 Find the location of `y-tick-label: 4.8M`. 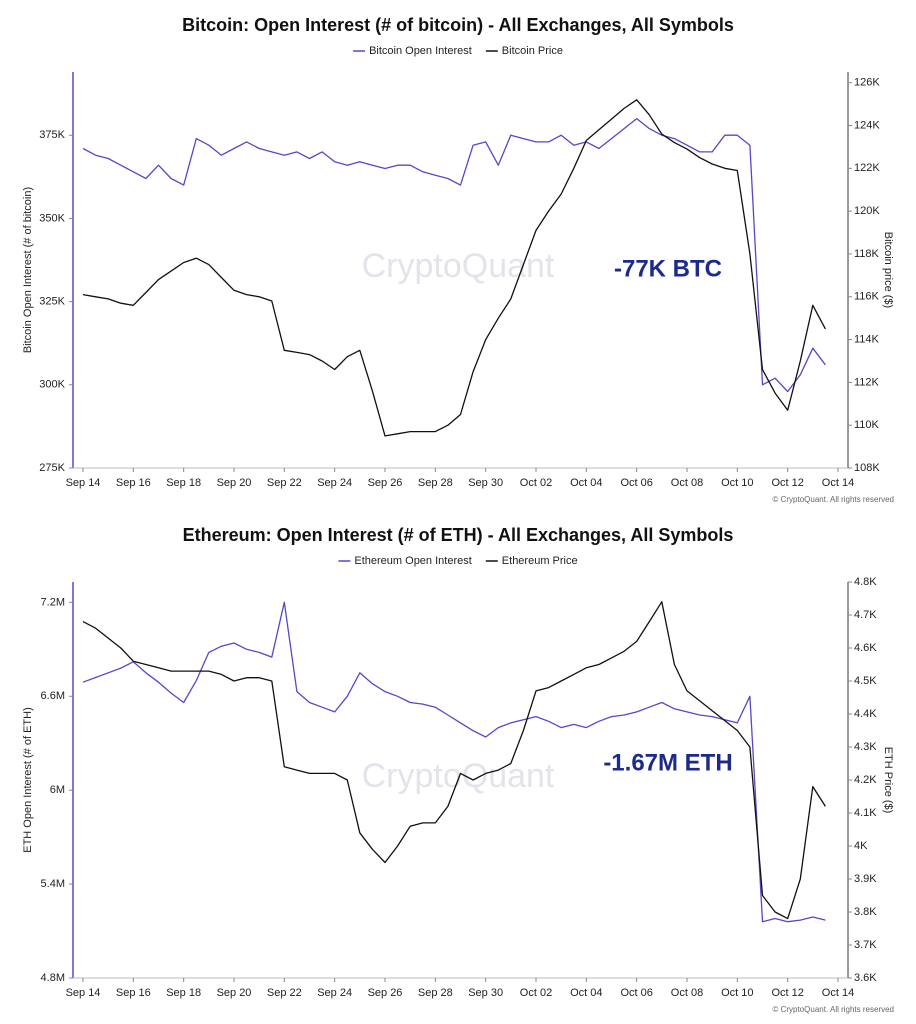

y-tick-label: 4.8M is located at coordinates (53, 978).